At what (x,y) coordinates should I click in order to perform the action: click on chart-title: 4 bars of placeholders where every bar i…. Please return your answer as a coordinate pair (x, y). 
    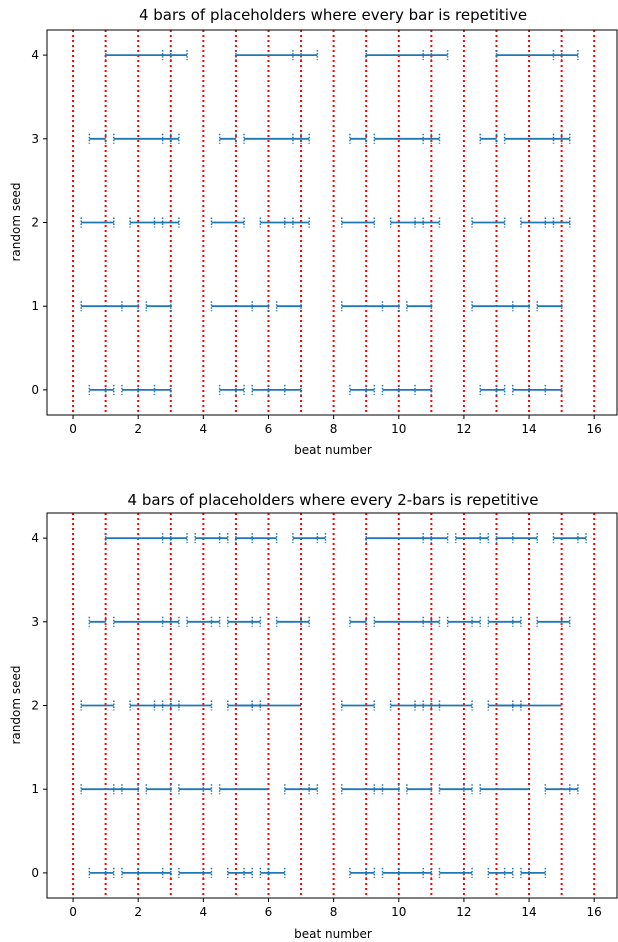
    Looking at the image, I should click on (333, 15).